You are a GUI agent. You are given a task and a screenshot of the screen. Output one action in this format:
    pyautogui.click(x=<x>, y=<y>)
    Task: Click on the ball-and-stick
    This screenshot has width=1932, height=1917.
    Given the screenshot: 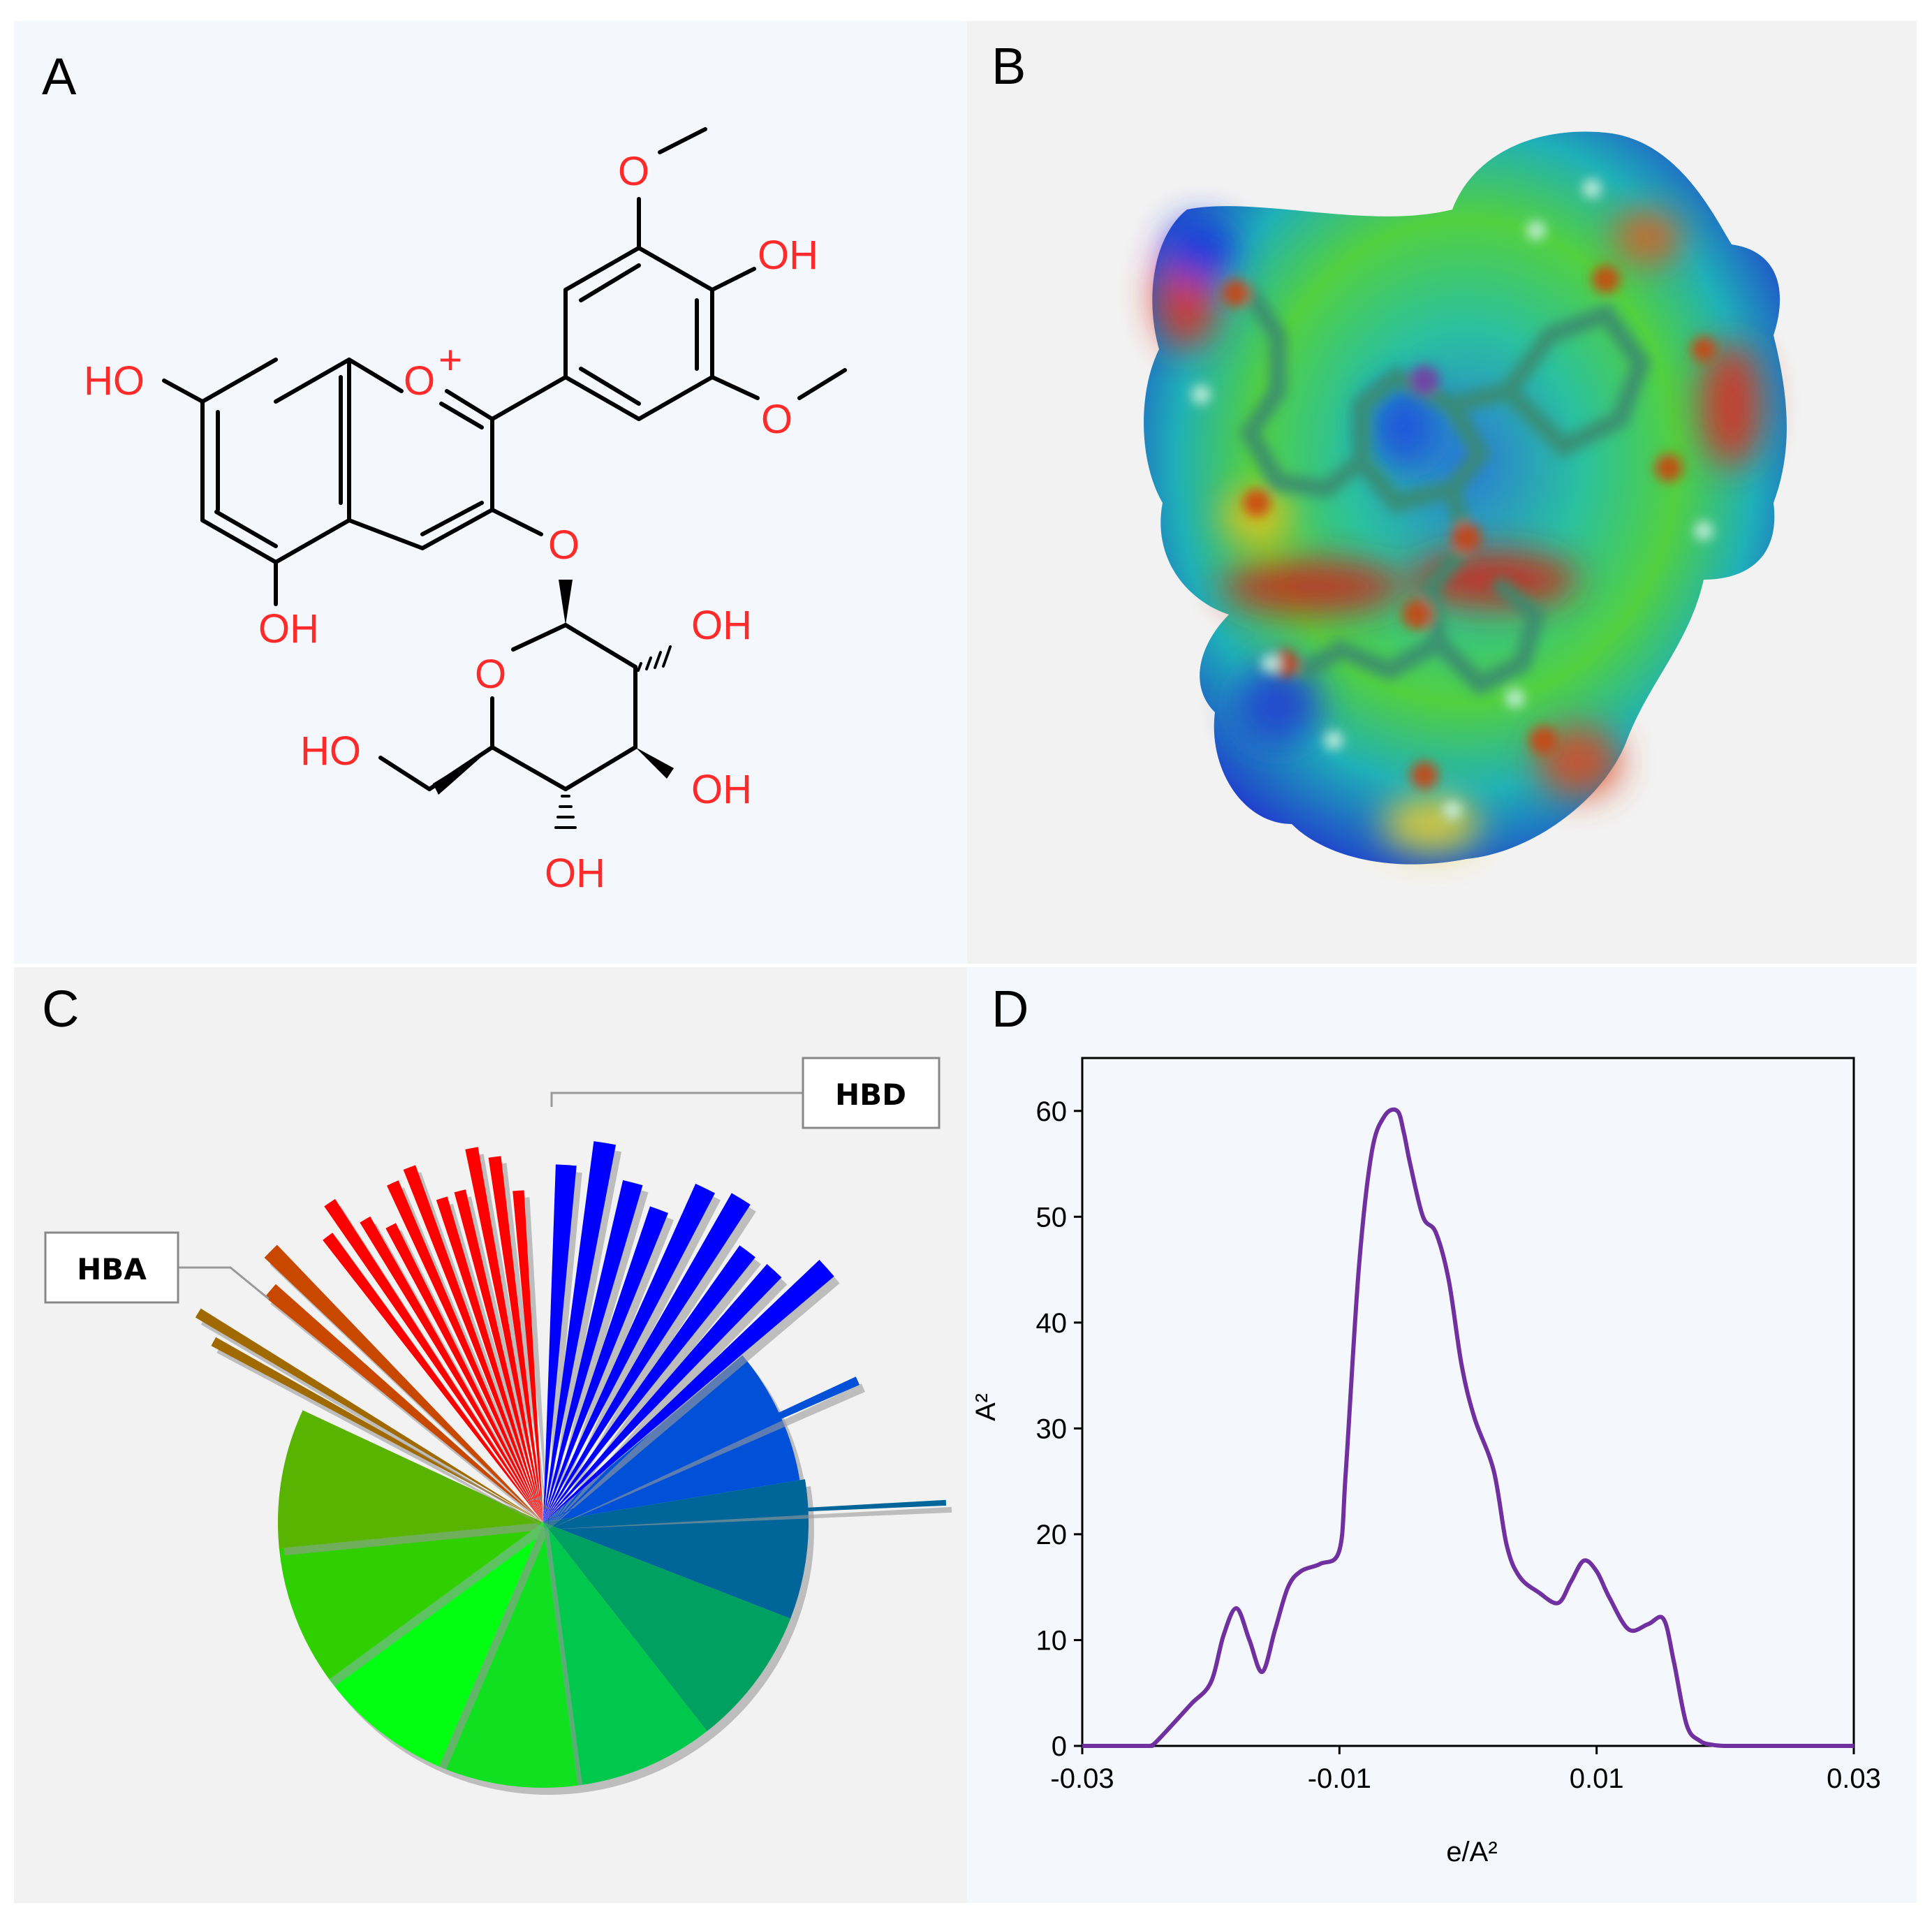 What is the action you would take?
    pyautogui.click(x=1454, y=499)
    